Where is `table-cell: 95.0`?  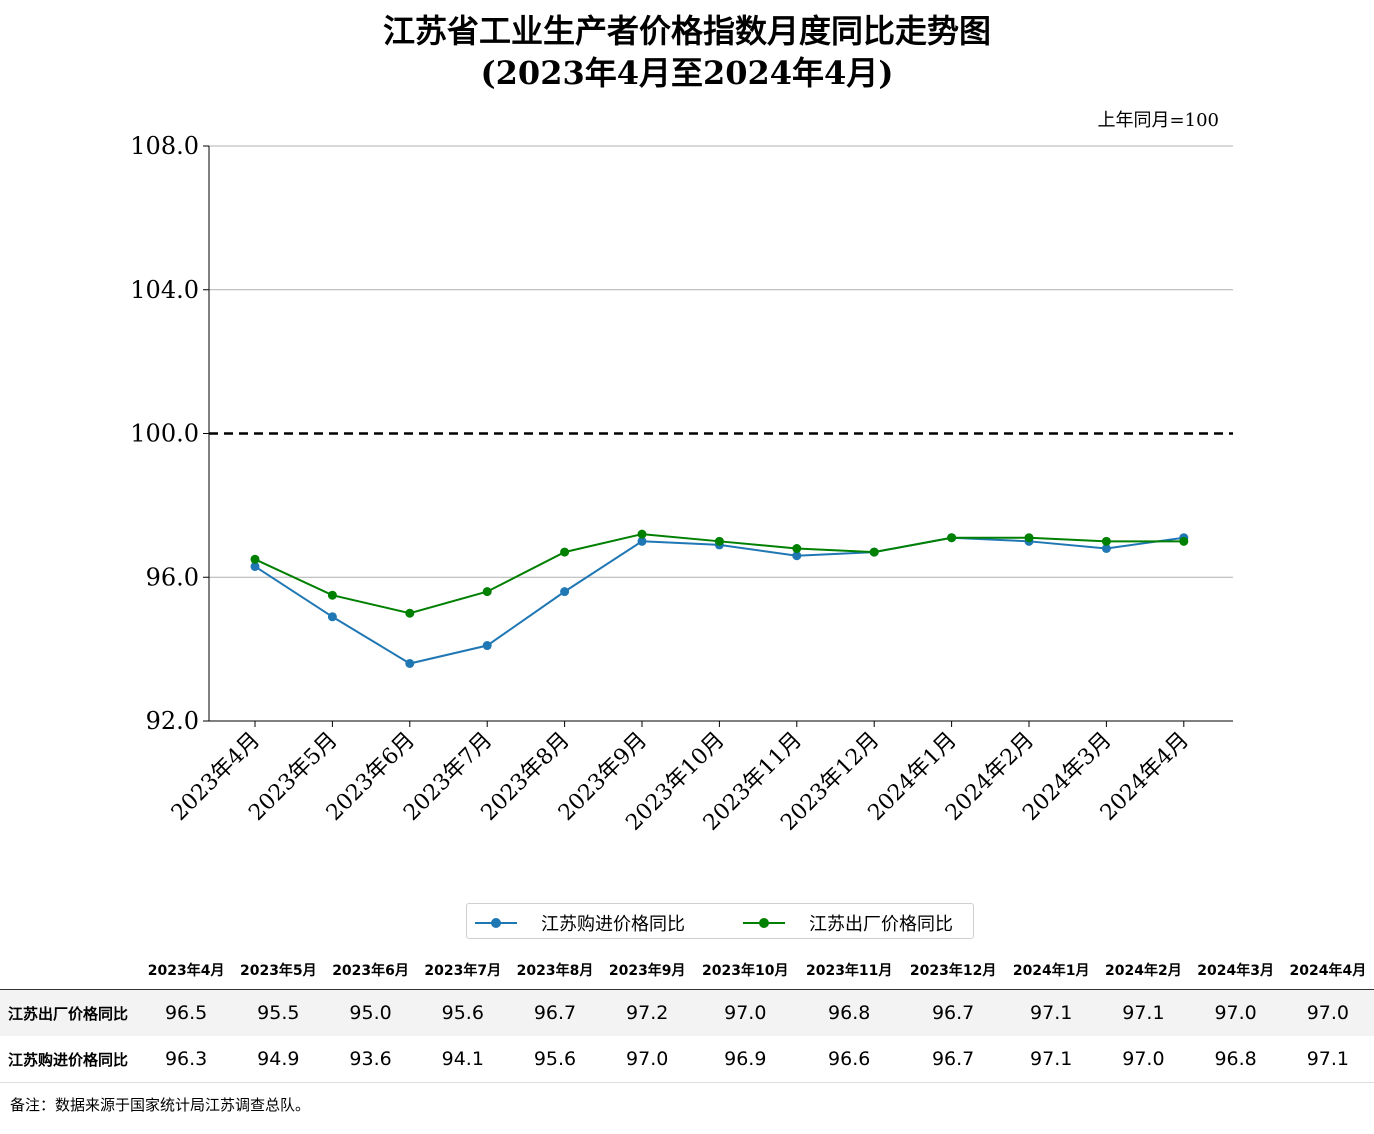 table-cell: 95.0 is located at coordinates (370, 1012).